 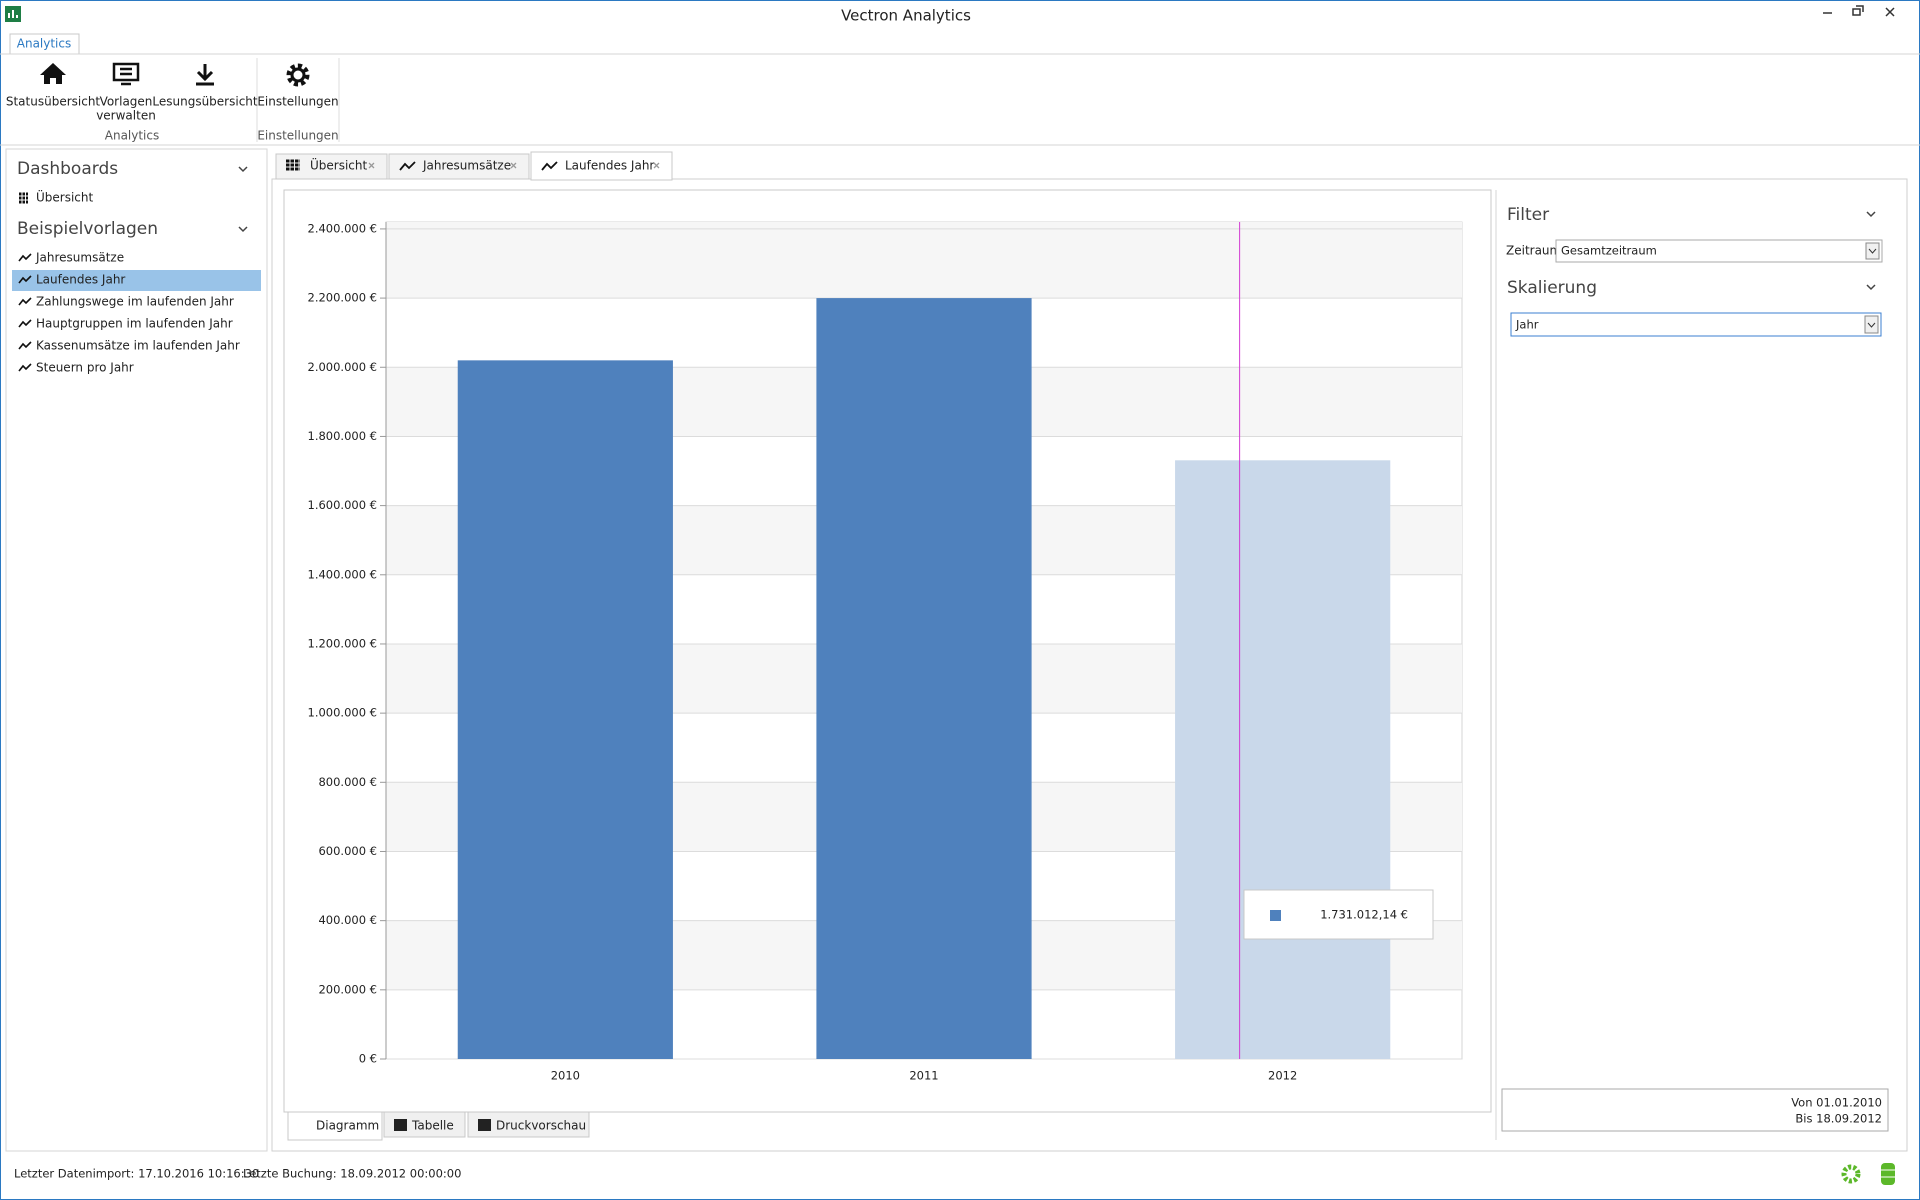 I want to click on status-db-icon-lines, so click(x=1888, y=1173).